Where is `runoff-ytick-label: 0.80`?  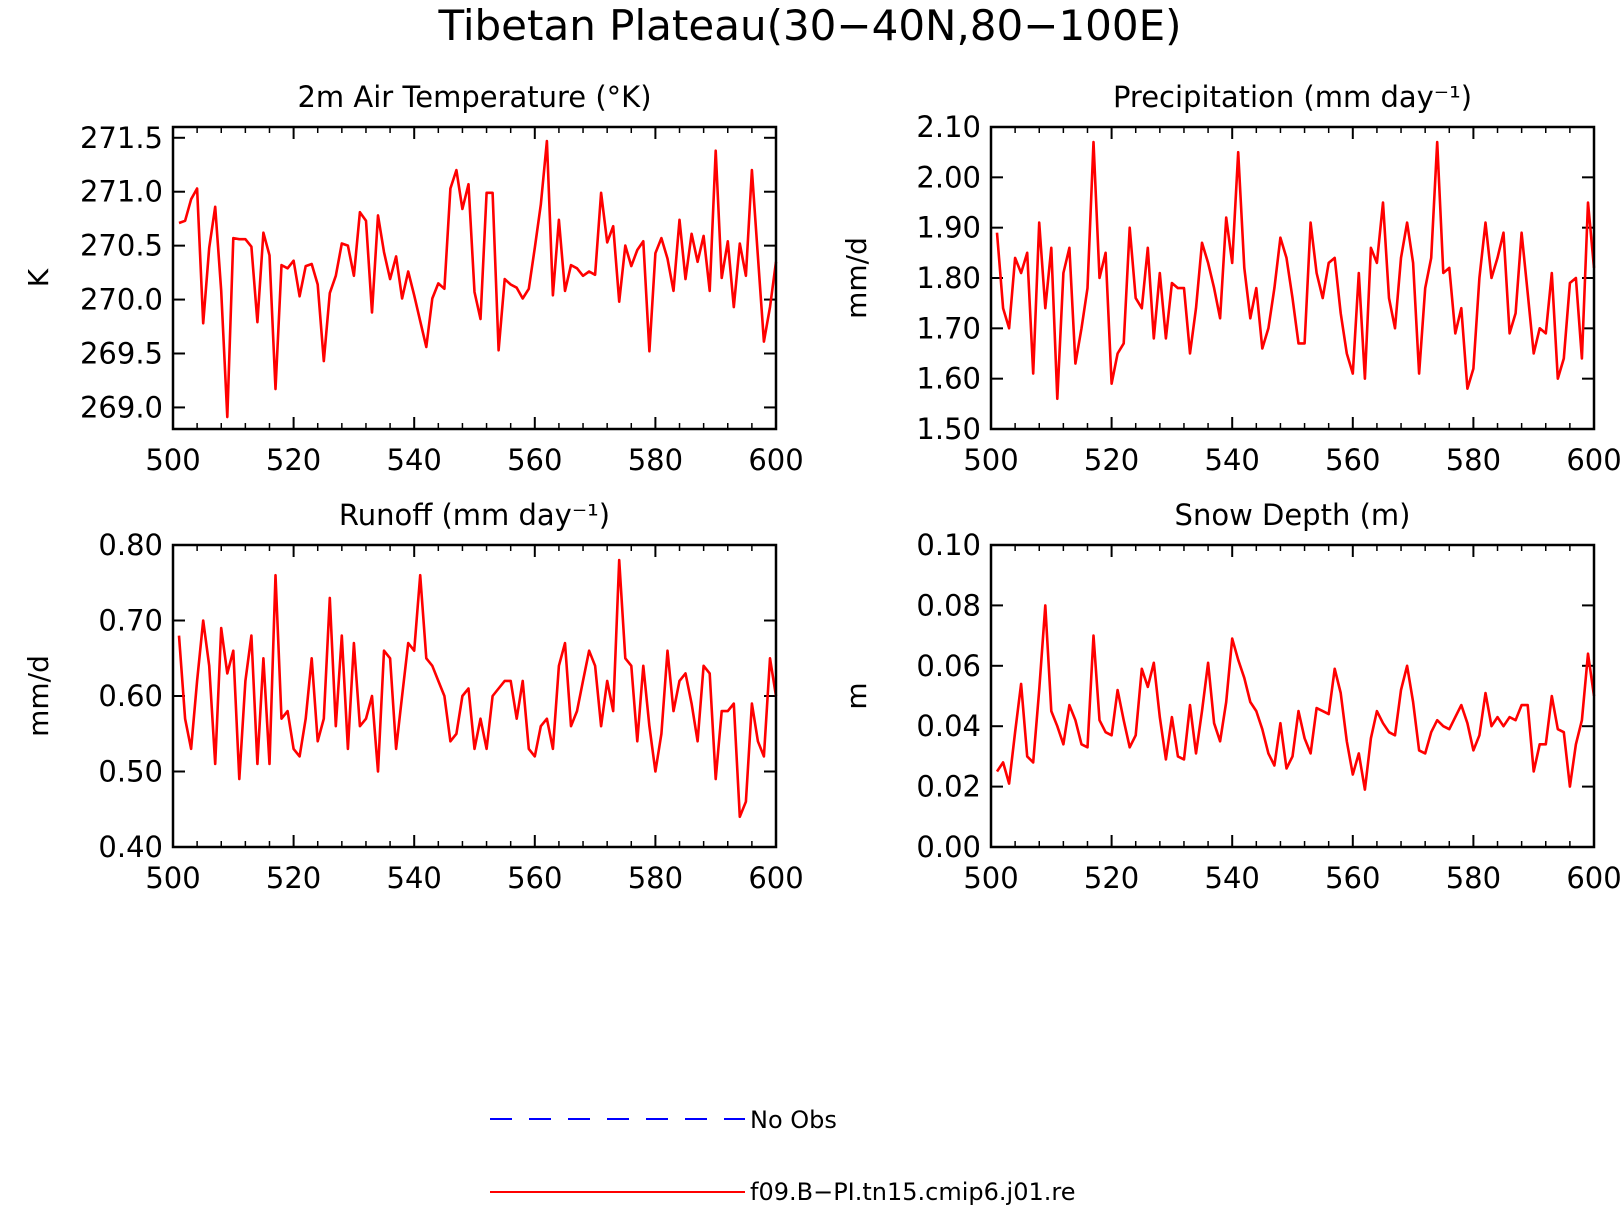
runoff-ytick-label: 0.80 is located at coordinates (130, 545).